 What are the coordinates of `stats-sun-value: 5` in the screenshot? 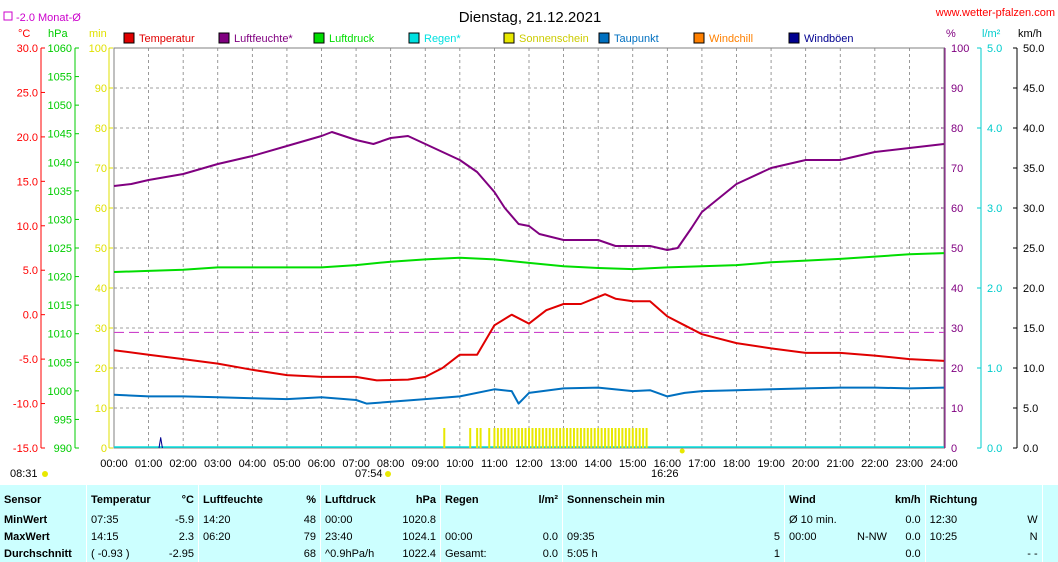 It's located at (776, 536).